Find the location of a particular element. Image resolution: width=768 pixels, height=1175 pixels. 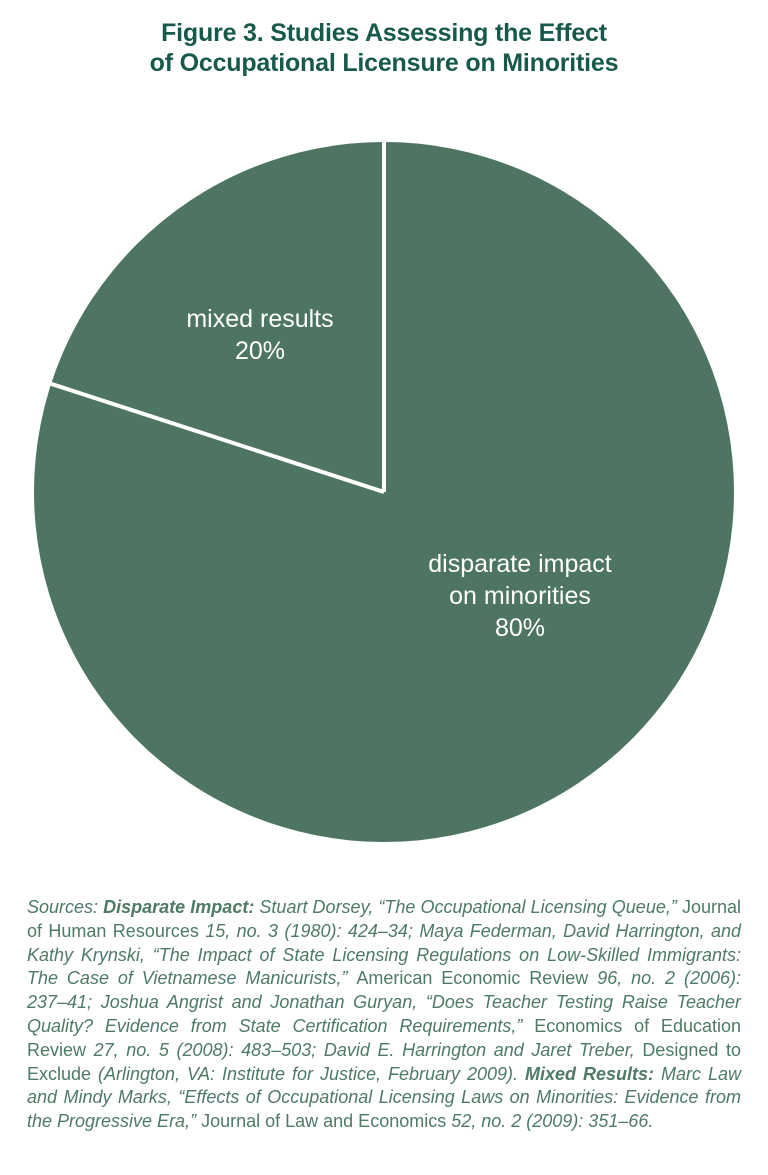

pie-label-disparate-impact: disparate impact on minorities 80% is located at coordinates (520, 596).